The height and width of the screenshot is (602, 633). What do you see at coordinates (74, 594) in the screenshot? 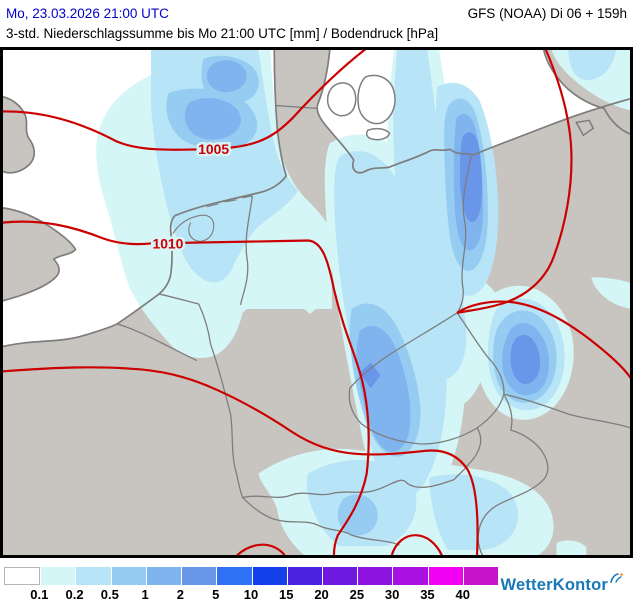
I see `legend-threshold-0.2: 0.2` at bounding box center [74, 594].